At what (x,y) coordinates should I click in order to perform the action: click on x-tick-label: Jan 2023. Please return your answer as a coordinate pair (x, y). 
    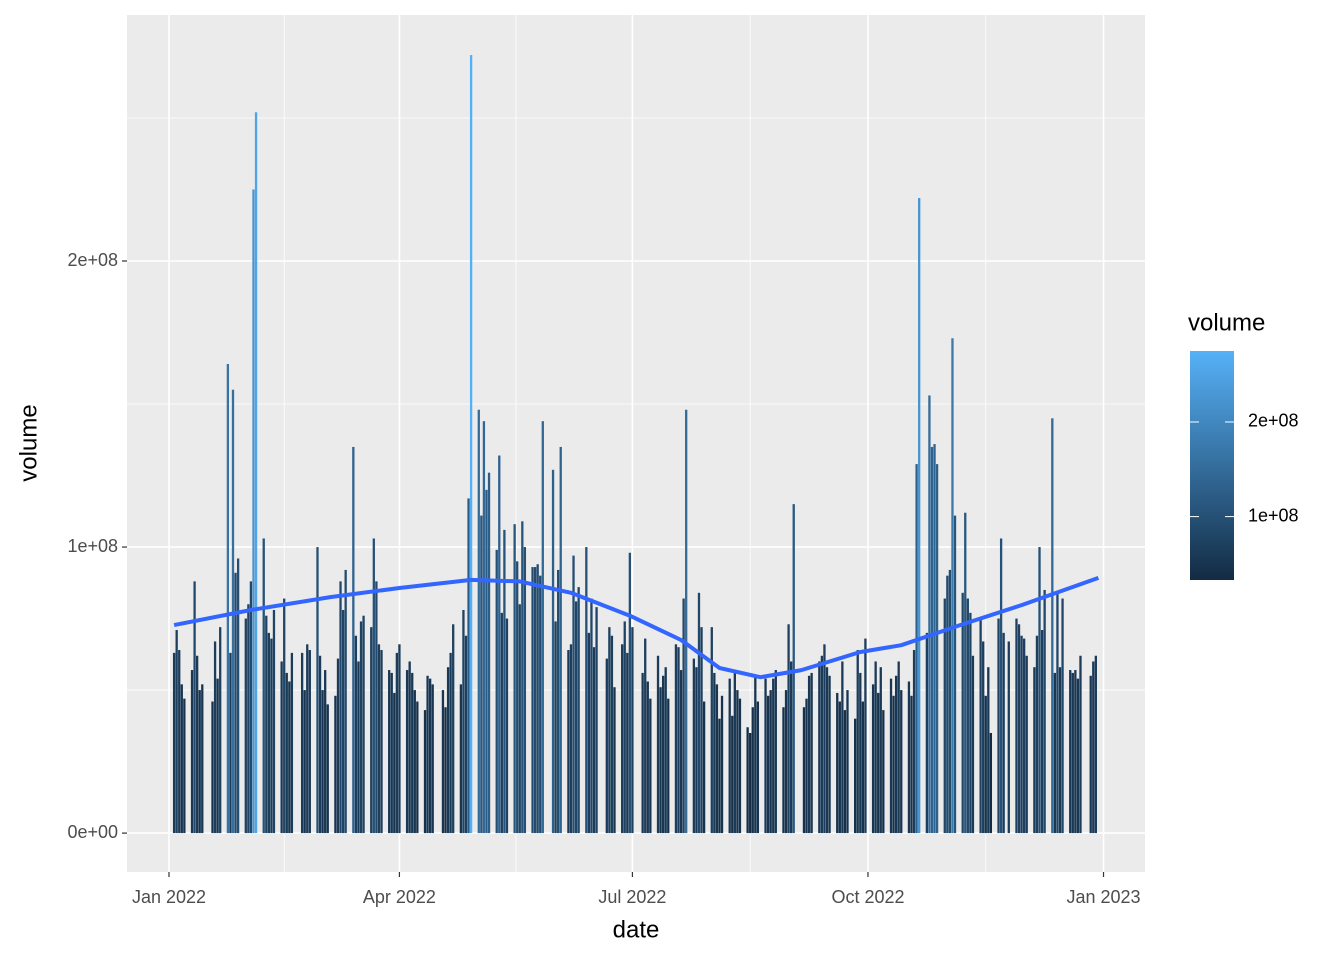
    Looking at the image, I should click on (1103, 897).